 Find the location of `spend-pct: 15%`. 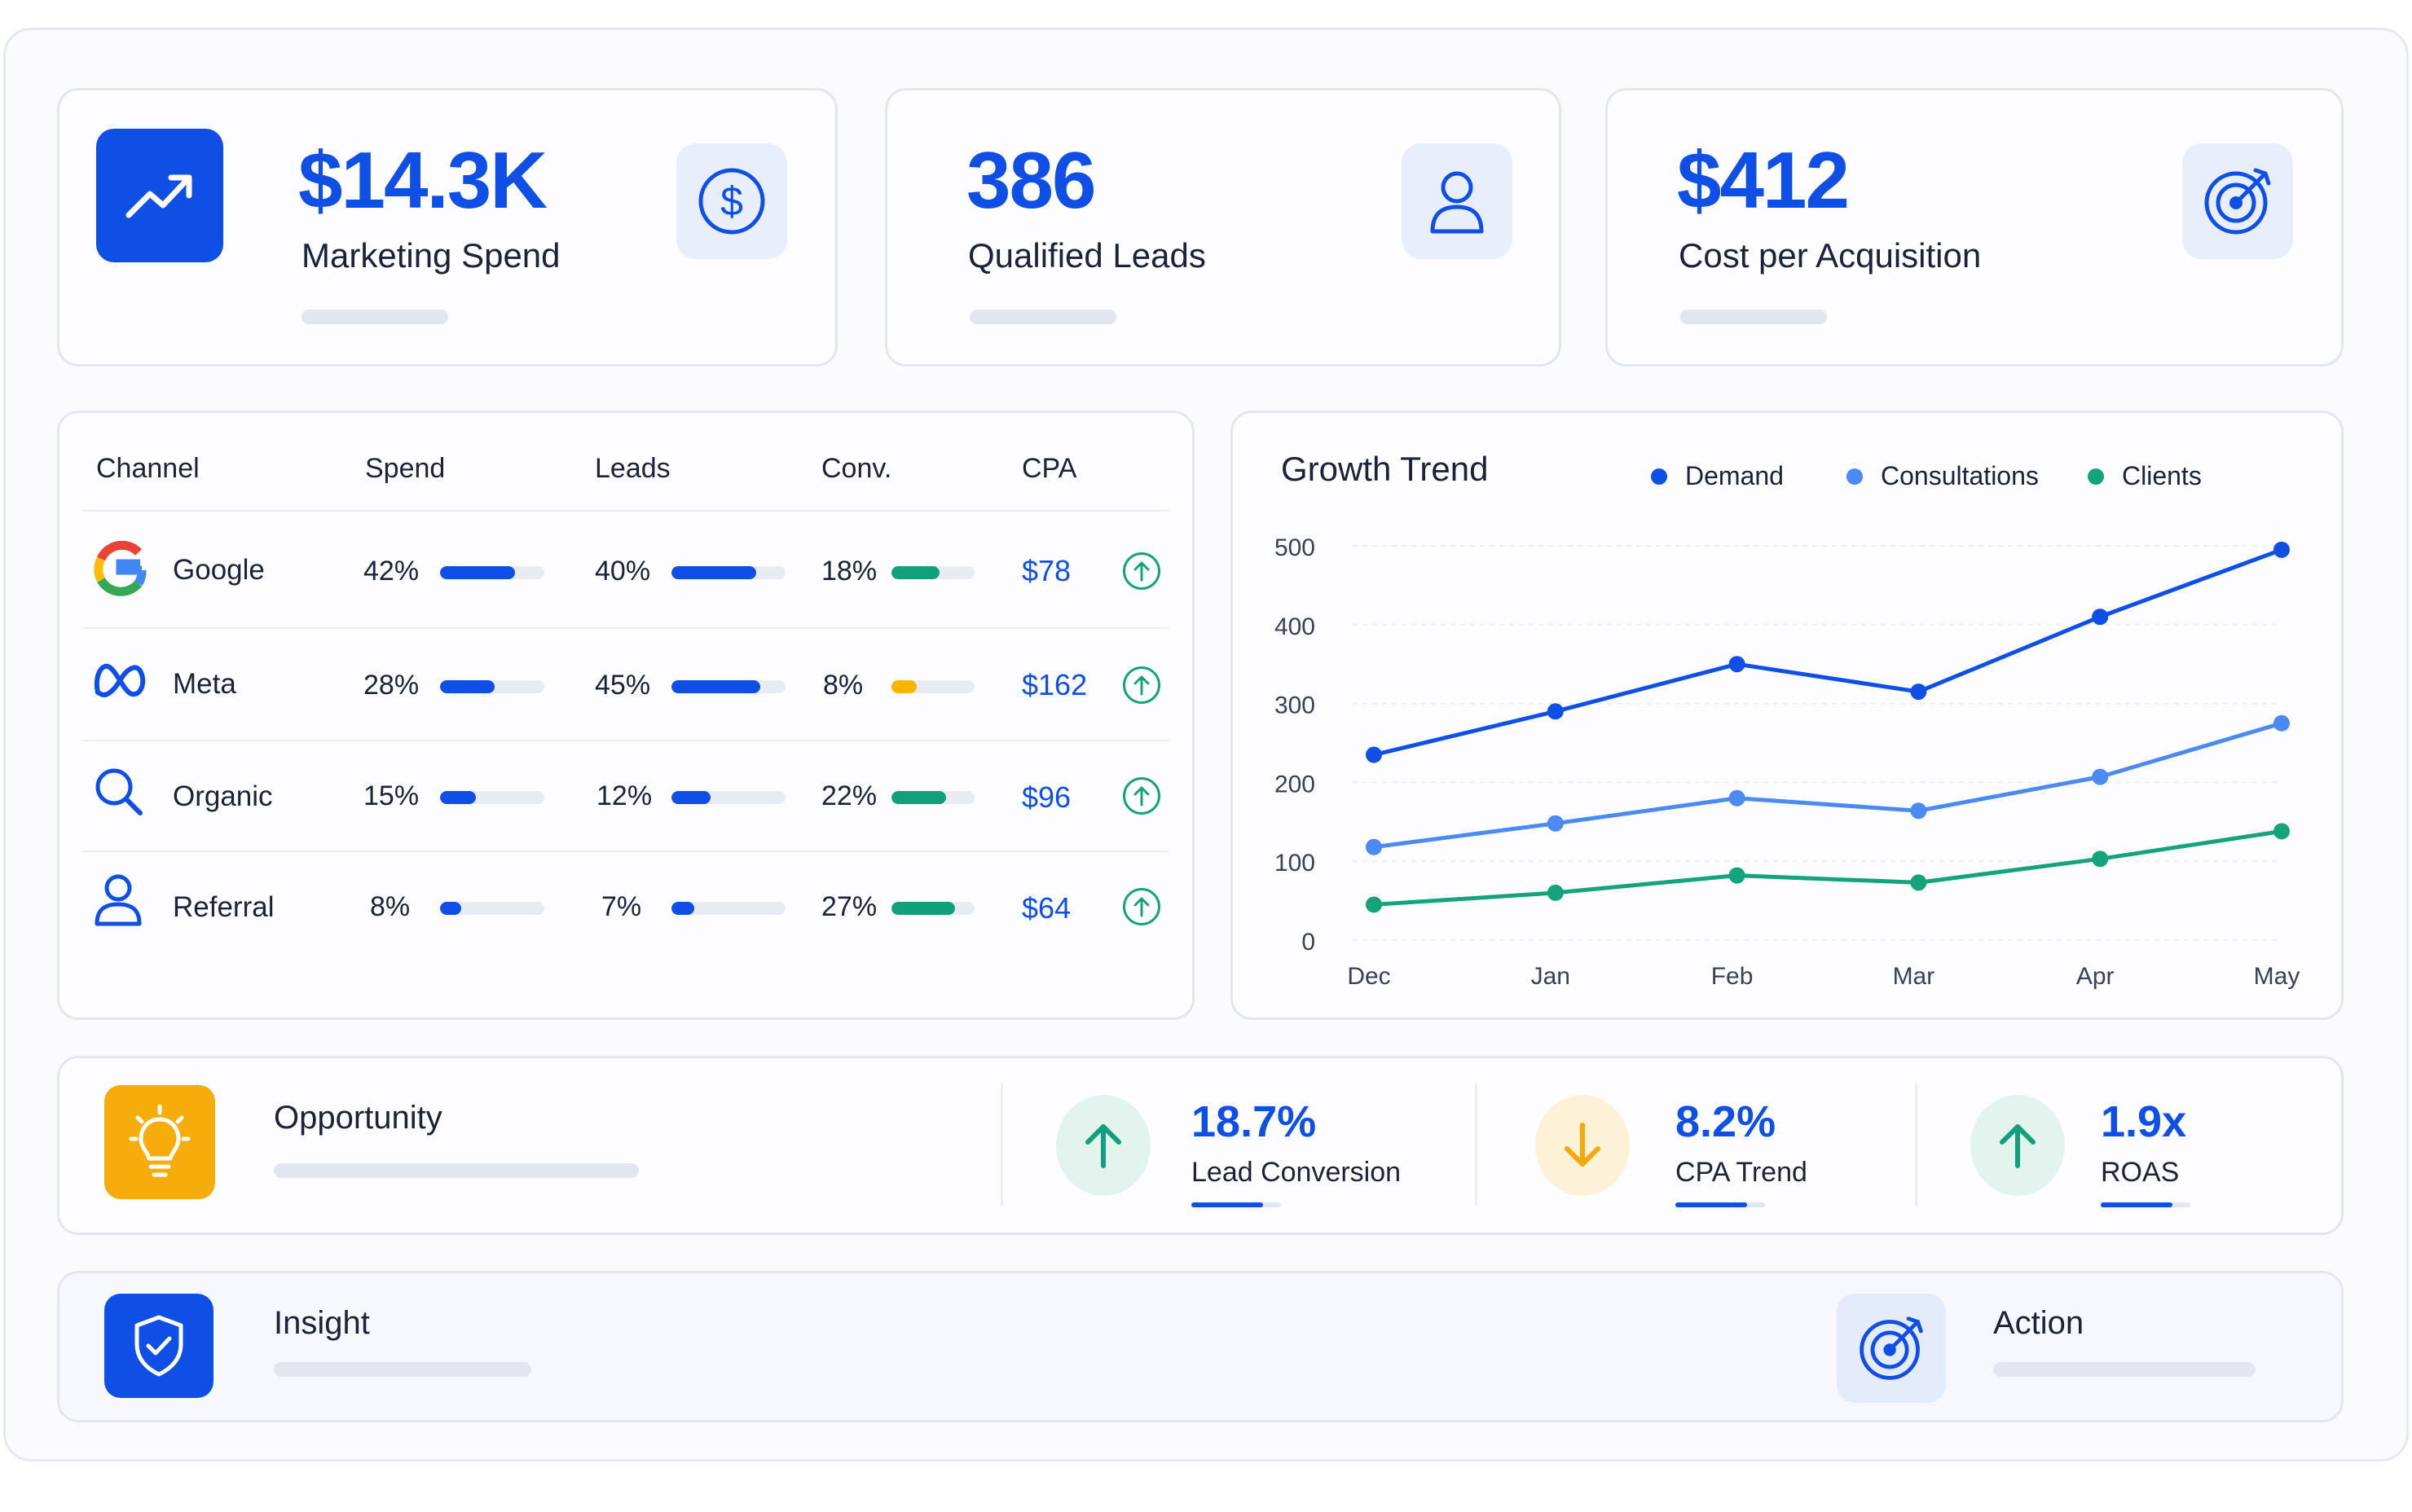

spend-pct: 15% is located at coordinates (391, 795).